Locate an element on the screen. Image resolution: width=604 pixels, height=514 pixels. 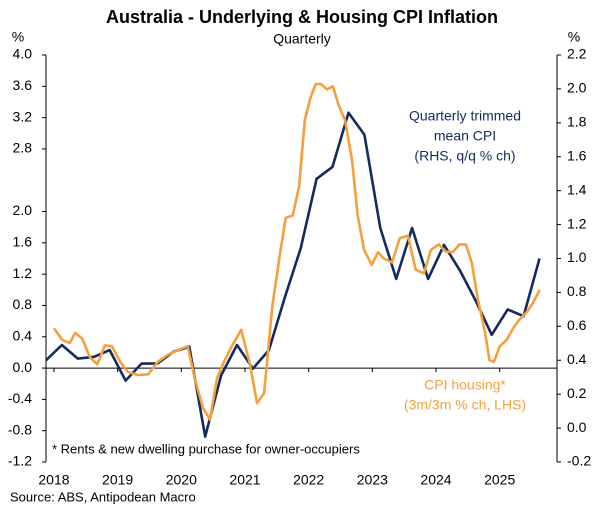
x-tick-label: 2018 is located at coordinates (53, 480).